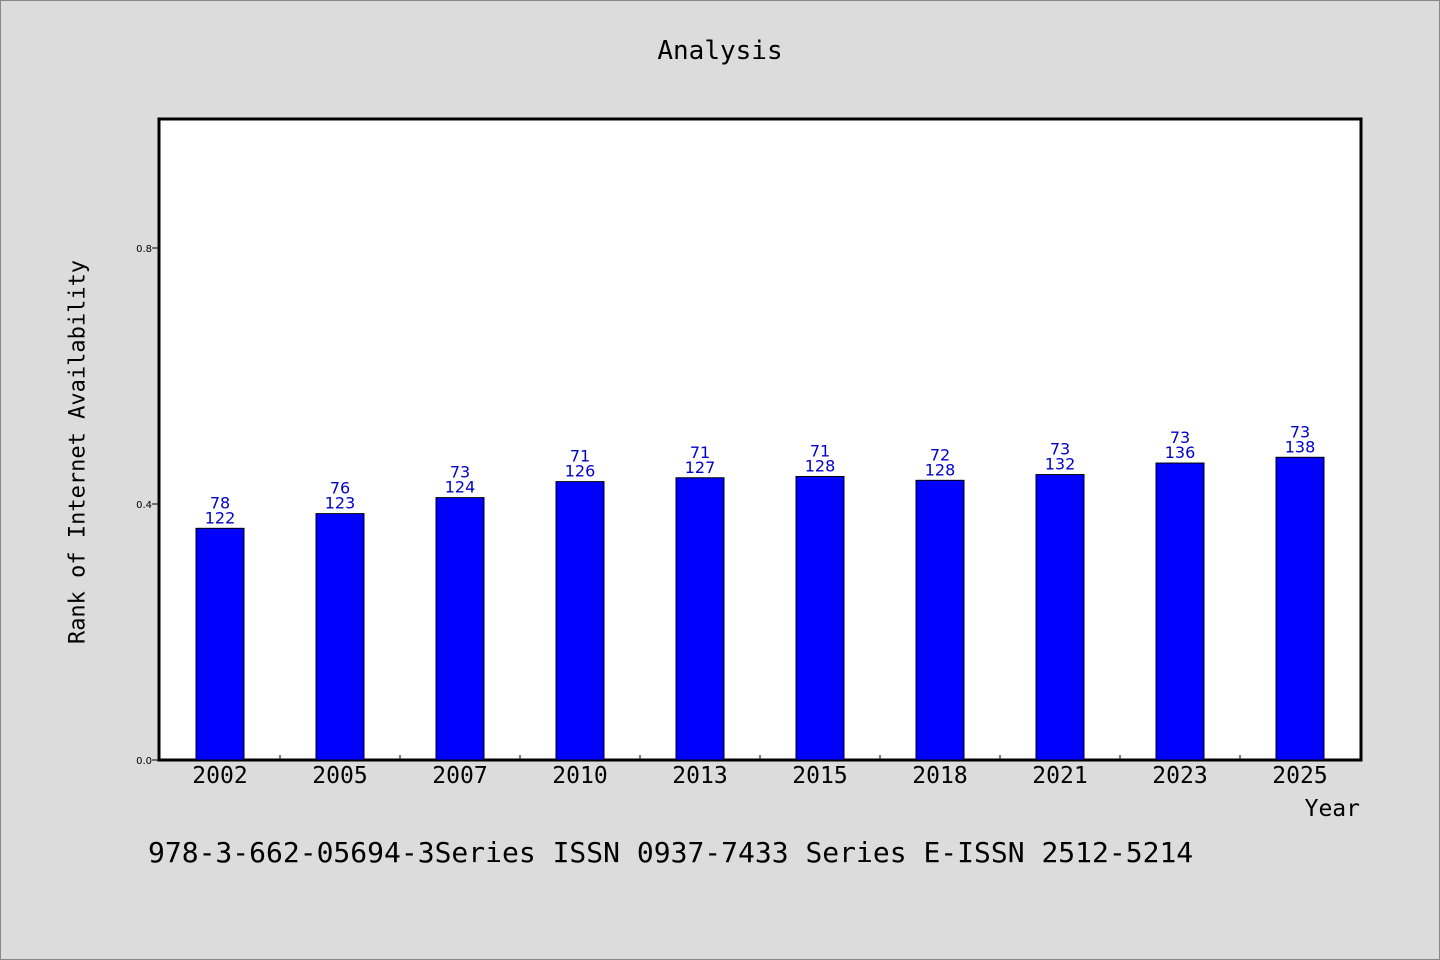 This screenshot has width=1440, height=960. Describe the element at coordinates (460, 629) in the screenshot. I see `bar-2007` at that location.